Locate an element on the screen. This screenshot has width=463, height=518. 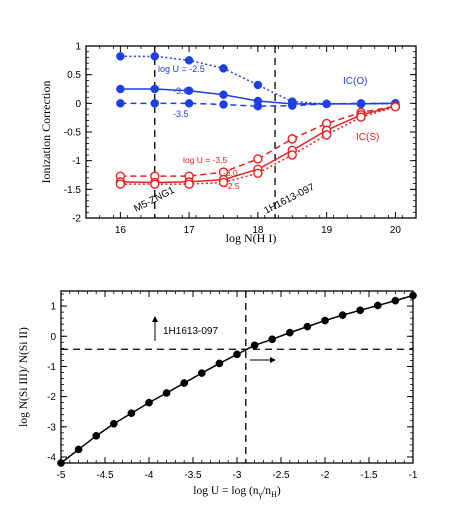
annotation-1h1613-097-top: 1H1613-097 is located at coordinates (289, 199).